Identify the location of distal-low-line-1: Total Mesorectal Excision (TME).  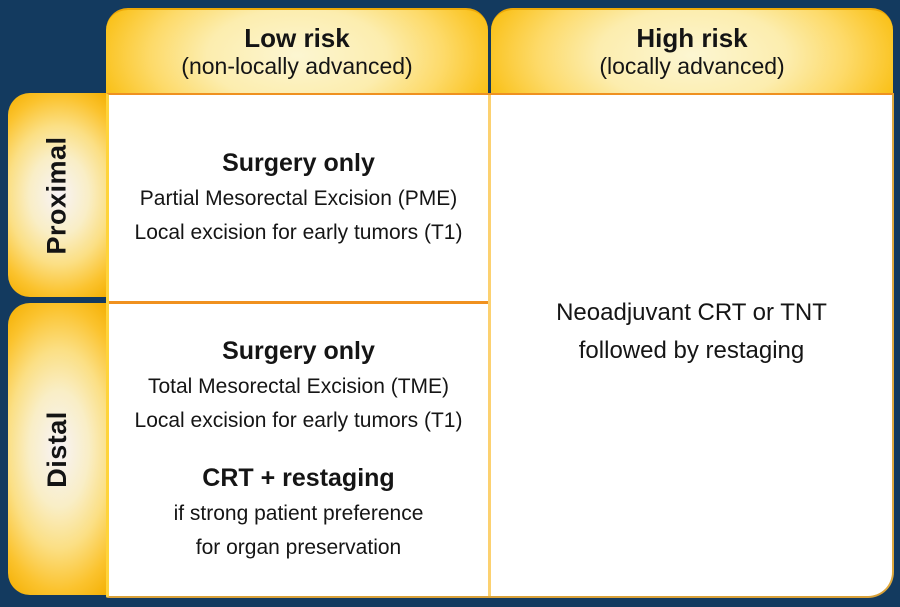
(298, 387).